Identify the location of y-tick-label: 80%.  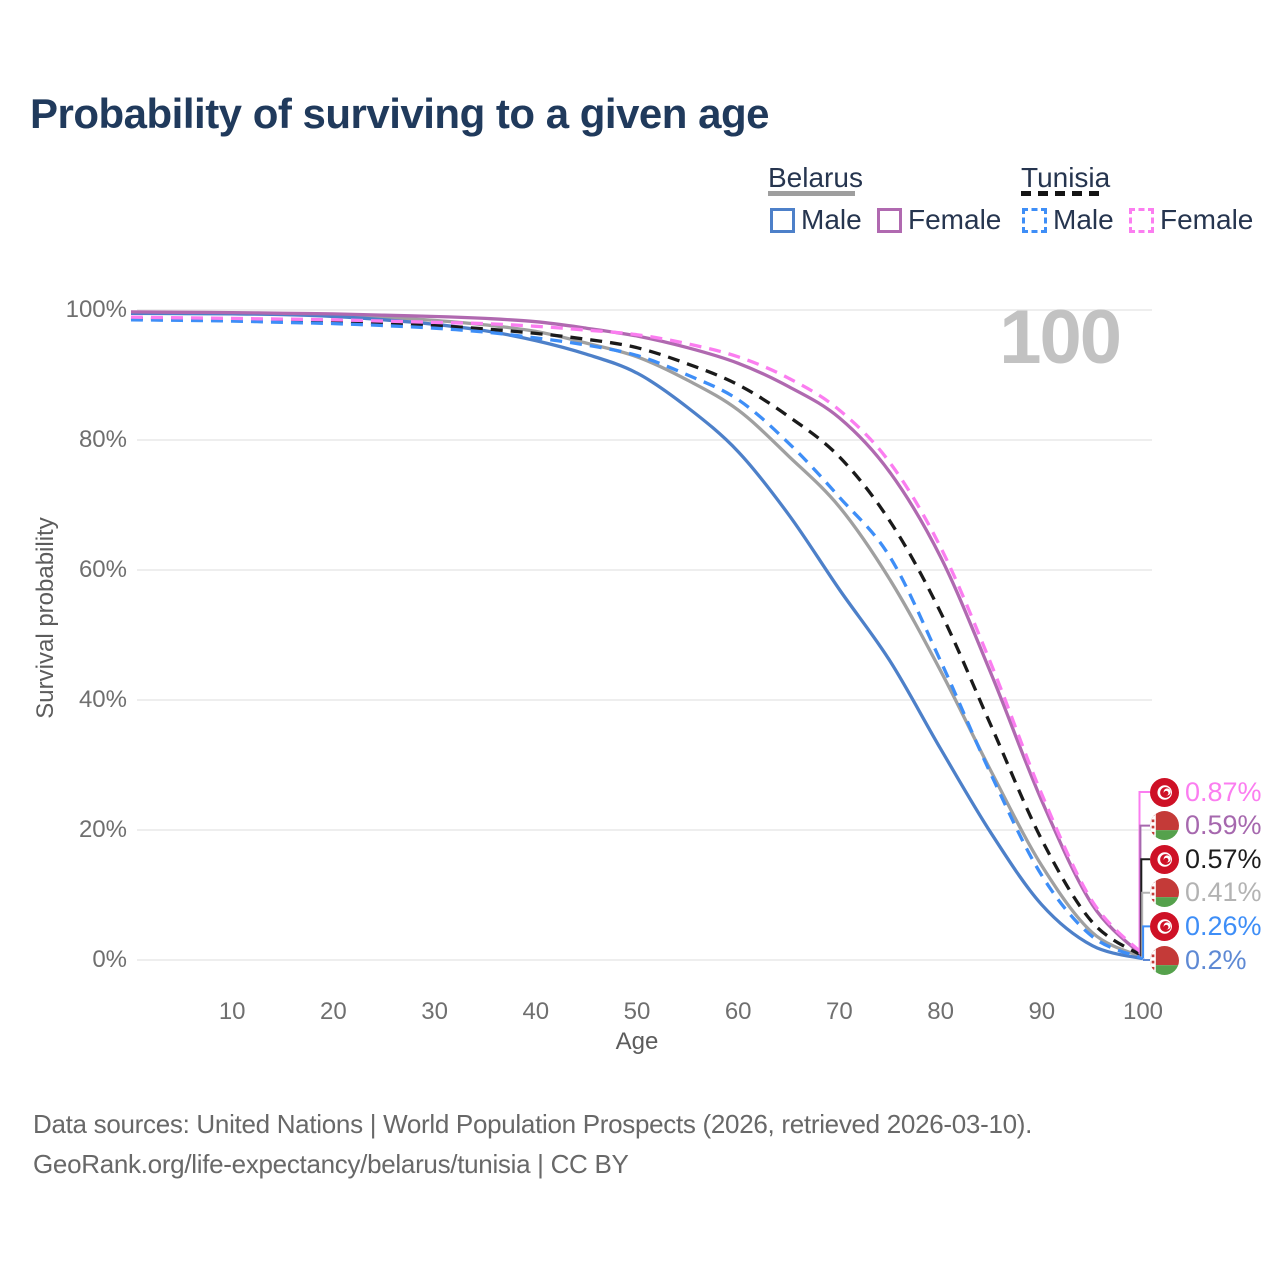
(102, 439).